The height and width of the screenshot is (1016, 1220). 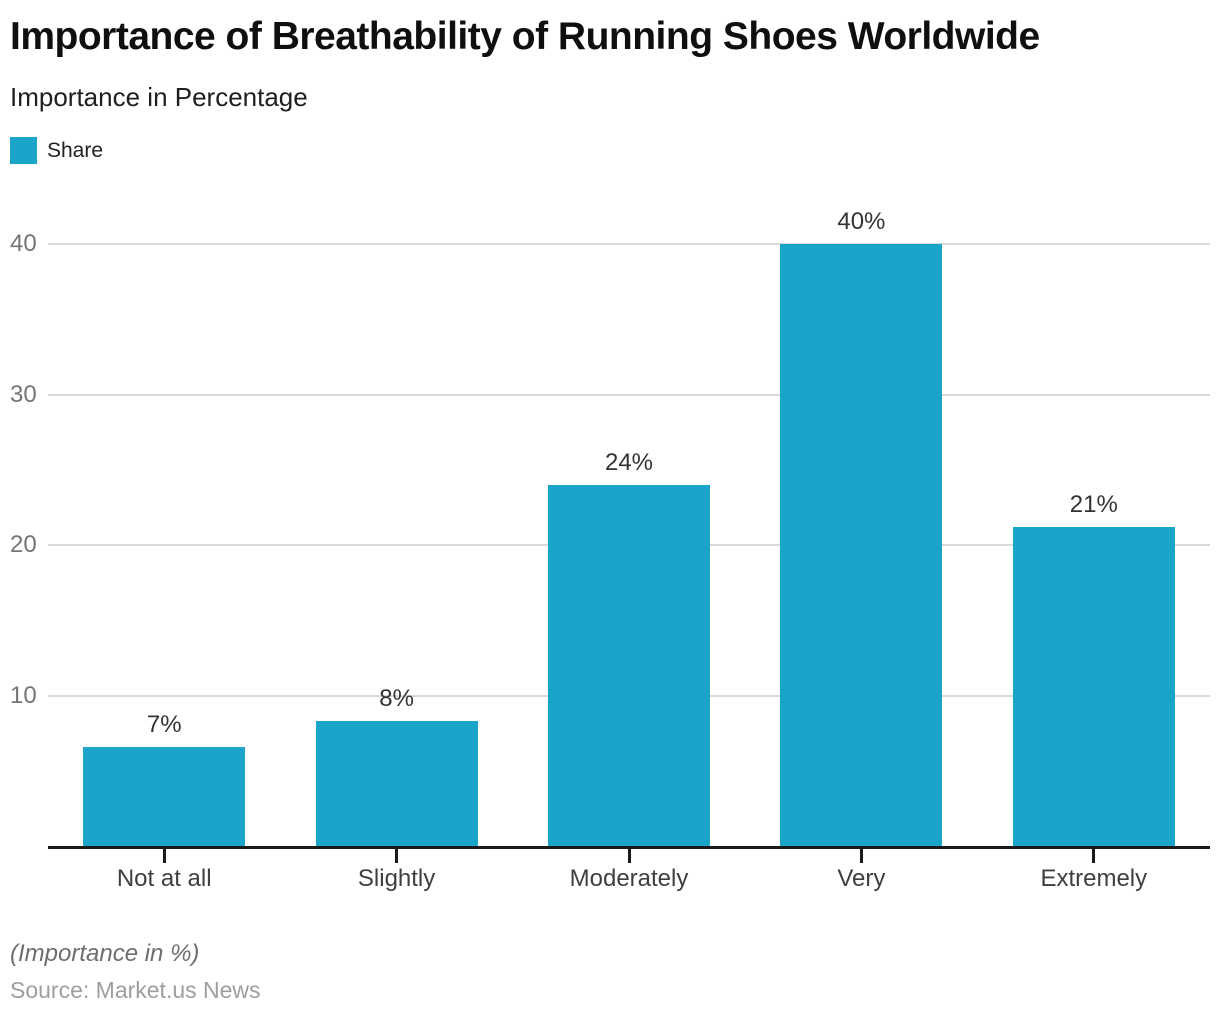 I want to click on y-axis-tick-label: 20, so click(x=23, y=544).